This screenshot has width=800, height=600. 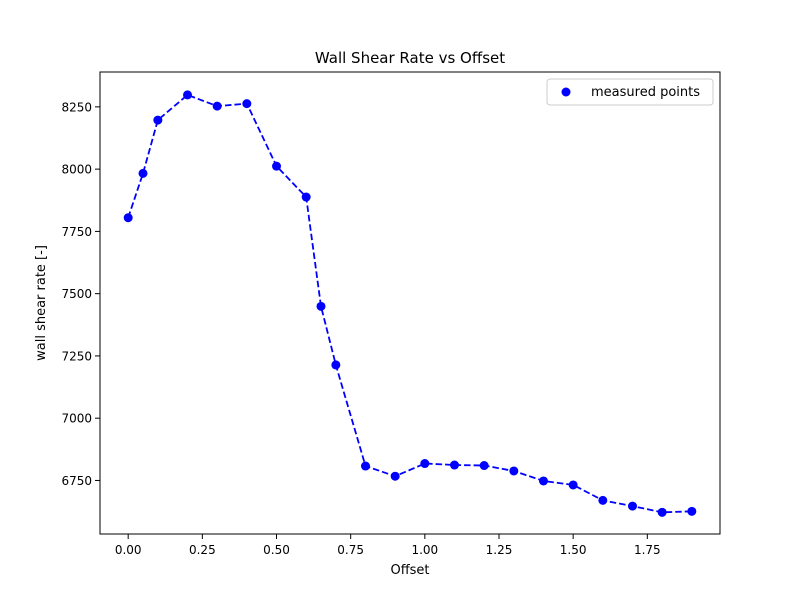 I want to click on y-axis-ticks: 6750 7000 7250 7500 7750 8000 8250, so click(x=80, y=294).